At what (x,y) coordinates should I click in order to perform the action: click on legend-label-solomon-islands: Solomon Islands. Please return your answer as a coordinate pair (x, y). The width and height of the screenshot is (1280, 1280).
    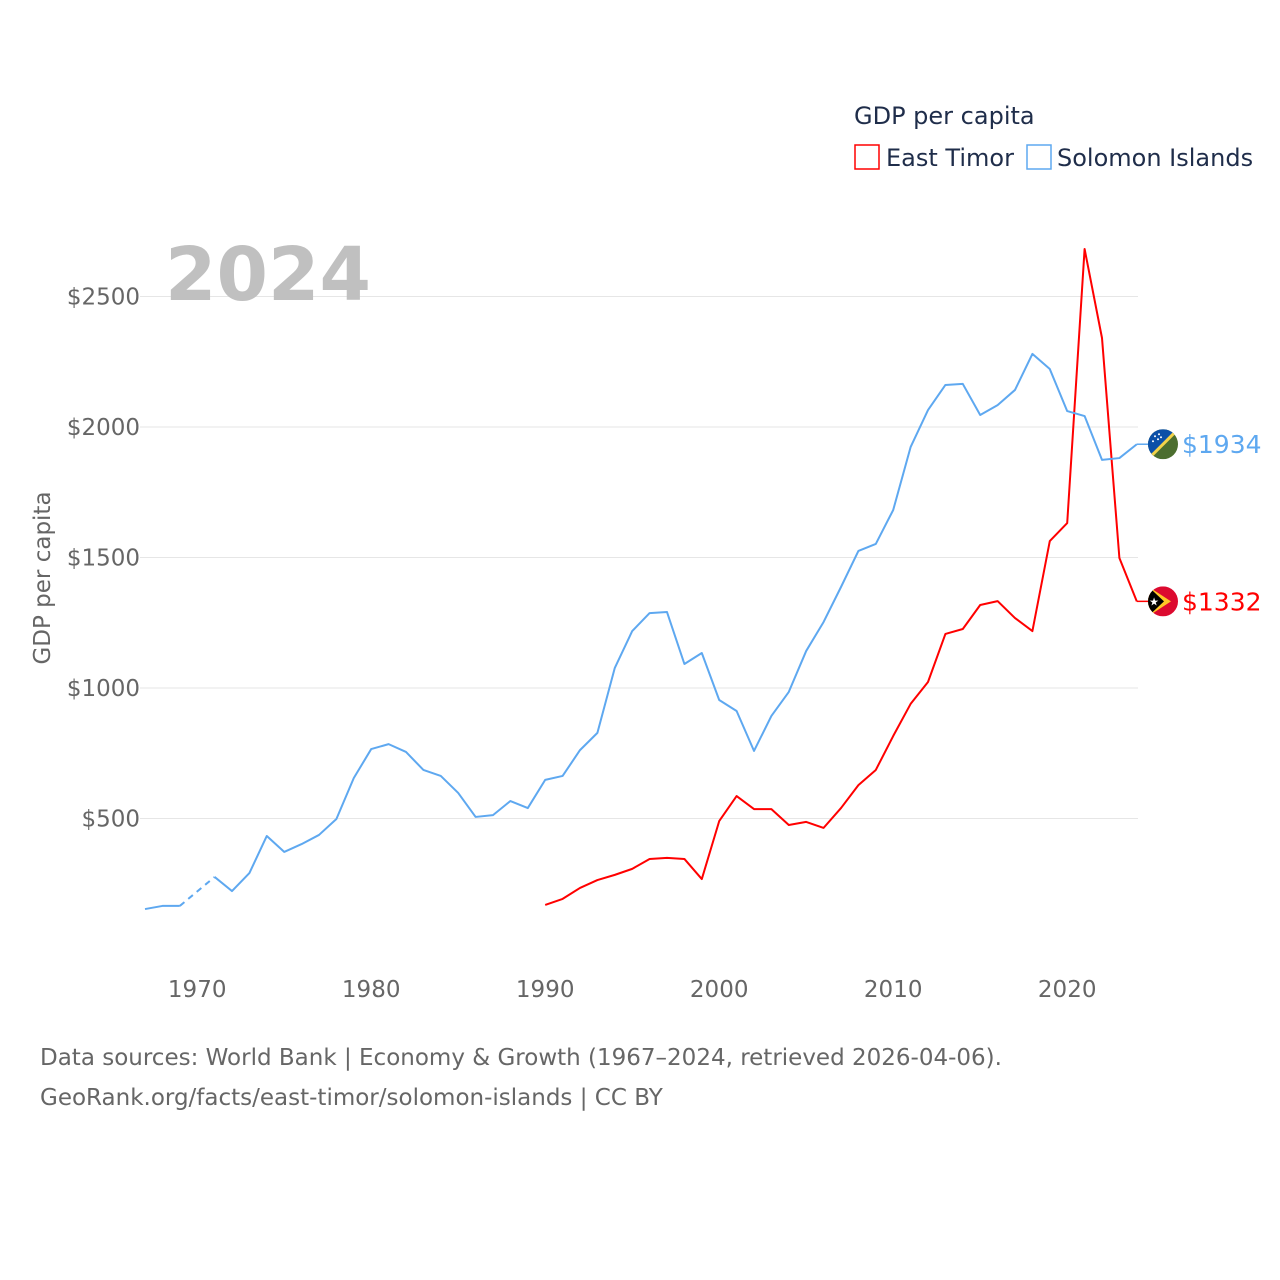
    Looking at the image, I should click on (1155, 158).